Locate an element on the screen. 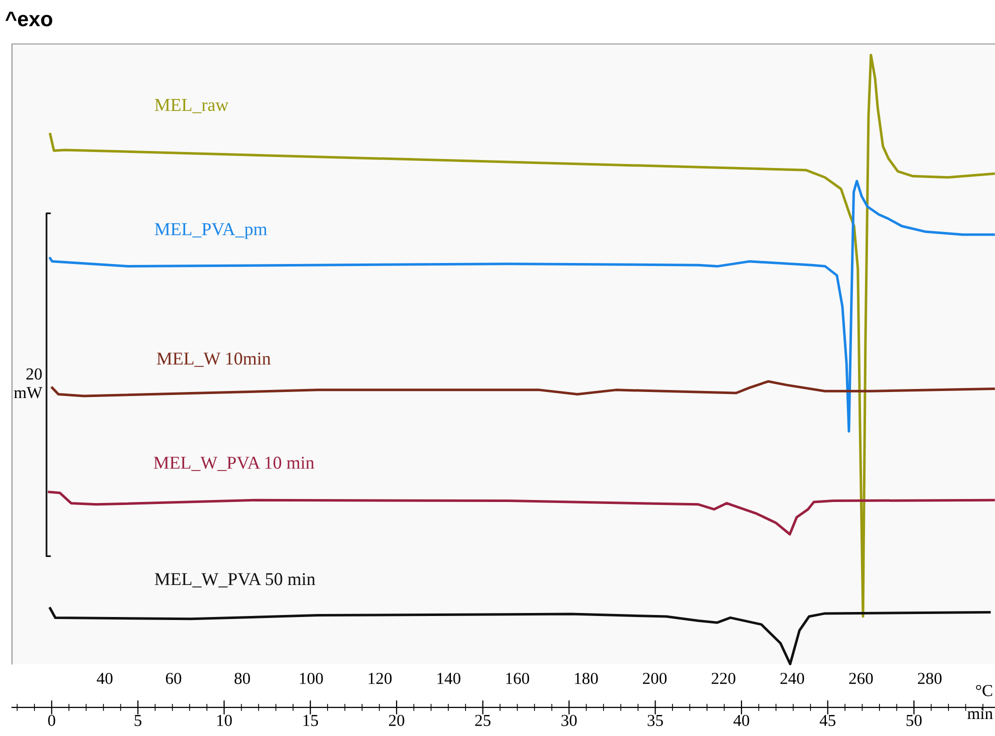  x2-tick-label: 15 is located at coordinates (310, 720).